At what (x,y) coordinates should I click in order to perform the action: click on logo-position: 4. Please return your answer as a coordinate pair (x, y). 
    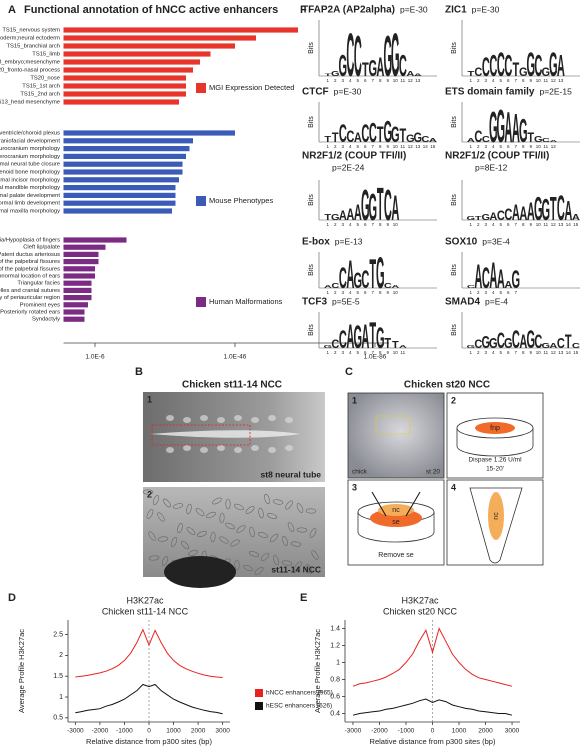
    Looking at the image, I should click on (350, 352).